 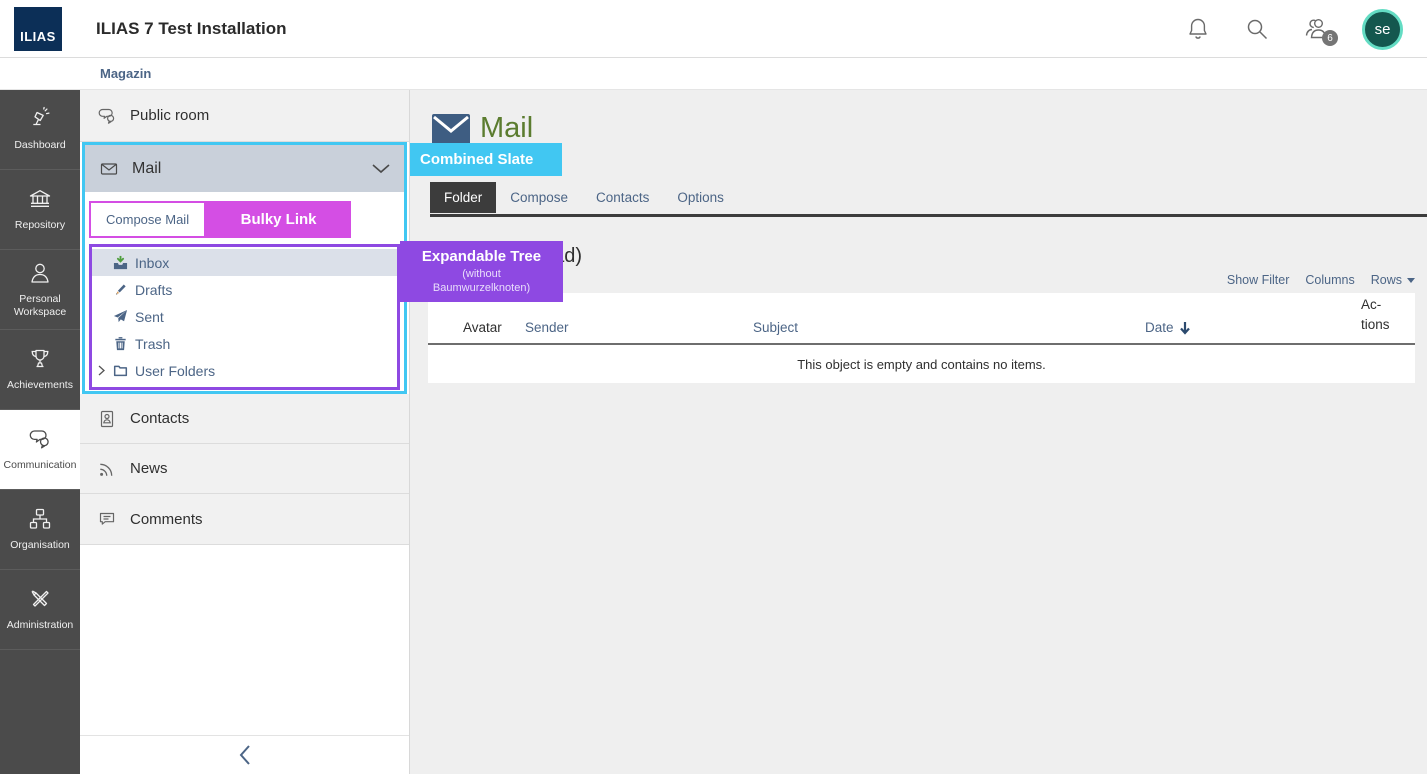 What do you see at coordinates (40, 450) in the screenshot?
I see `mainbar-item-communication: Communication` at bounding box center [40, 450].